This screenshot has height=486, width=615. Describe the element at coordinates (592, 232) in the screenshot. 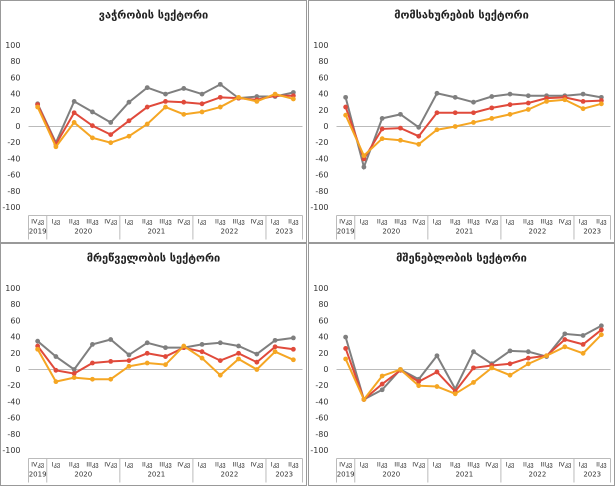

I see `x-group-label: 2023` at that location.